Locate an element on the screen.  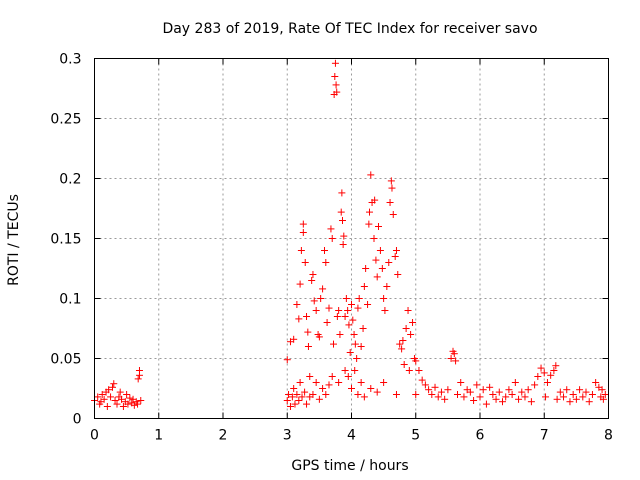
x-tick-label: 1 is located at coordinates (158, 436).